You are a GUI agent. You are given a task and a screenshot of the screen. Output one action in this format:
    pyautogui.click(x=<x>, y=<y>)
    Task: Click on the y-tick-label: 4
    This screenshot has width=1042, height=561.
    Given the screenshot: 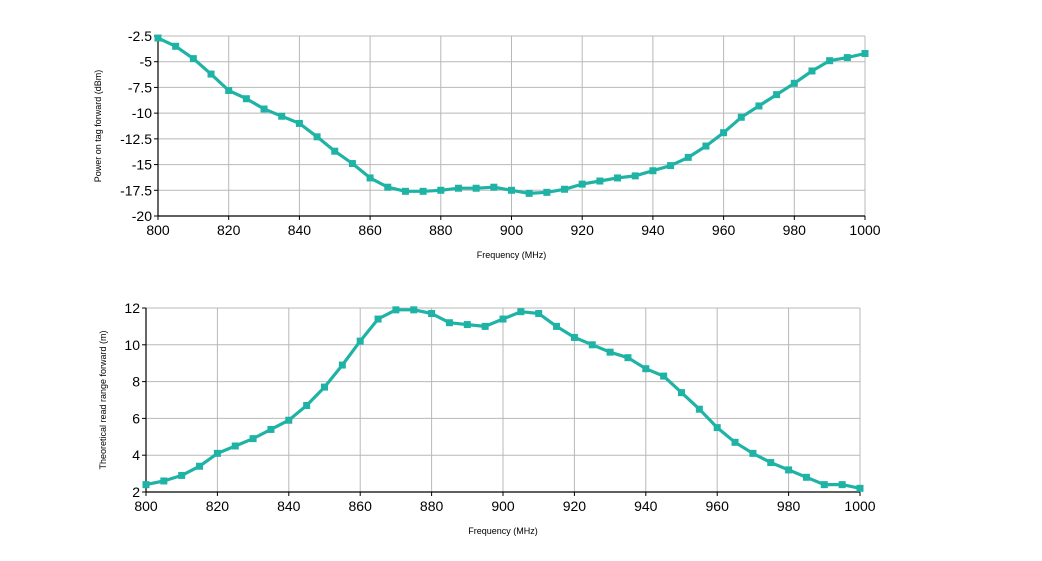 What is the action you would take?
    pyautogui.click(x=136, y=455)
    